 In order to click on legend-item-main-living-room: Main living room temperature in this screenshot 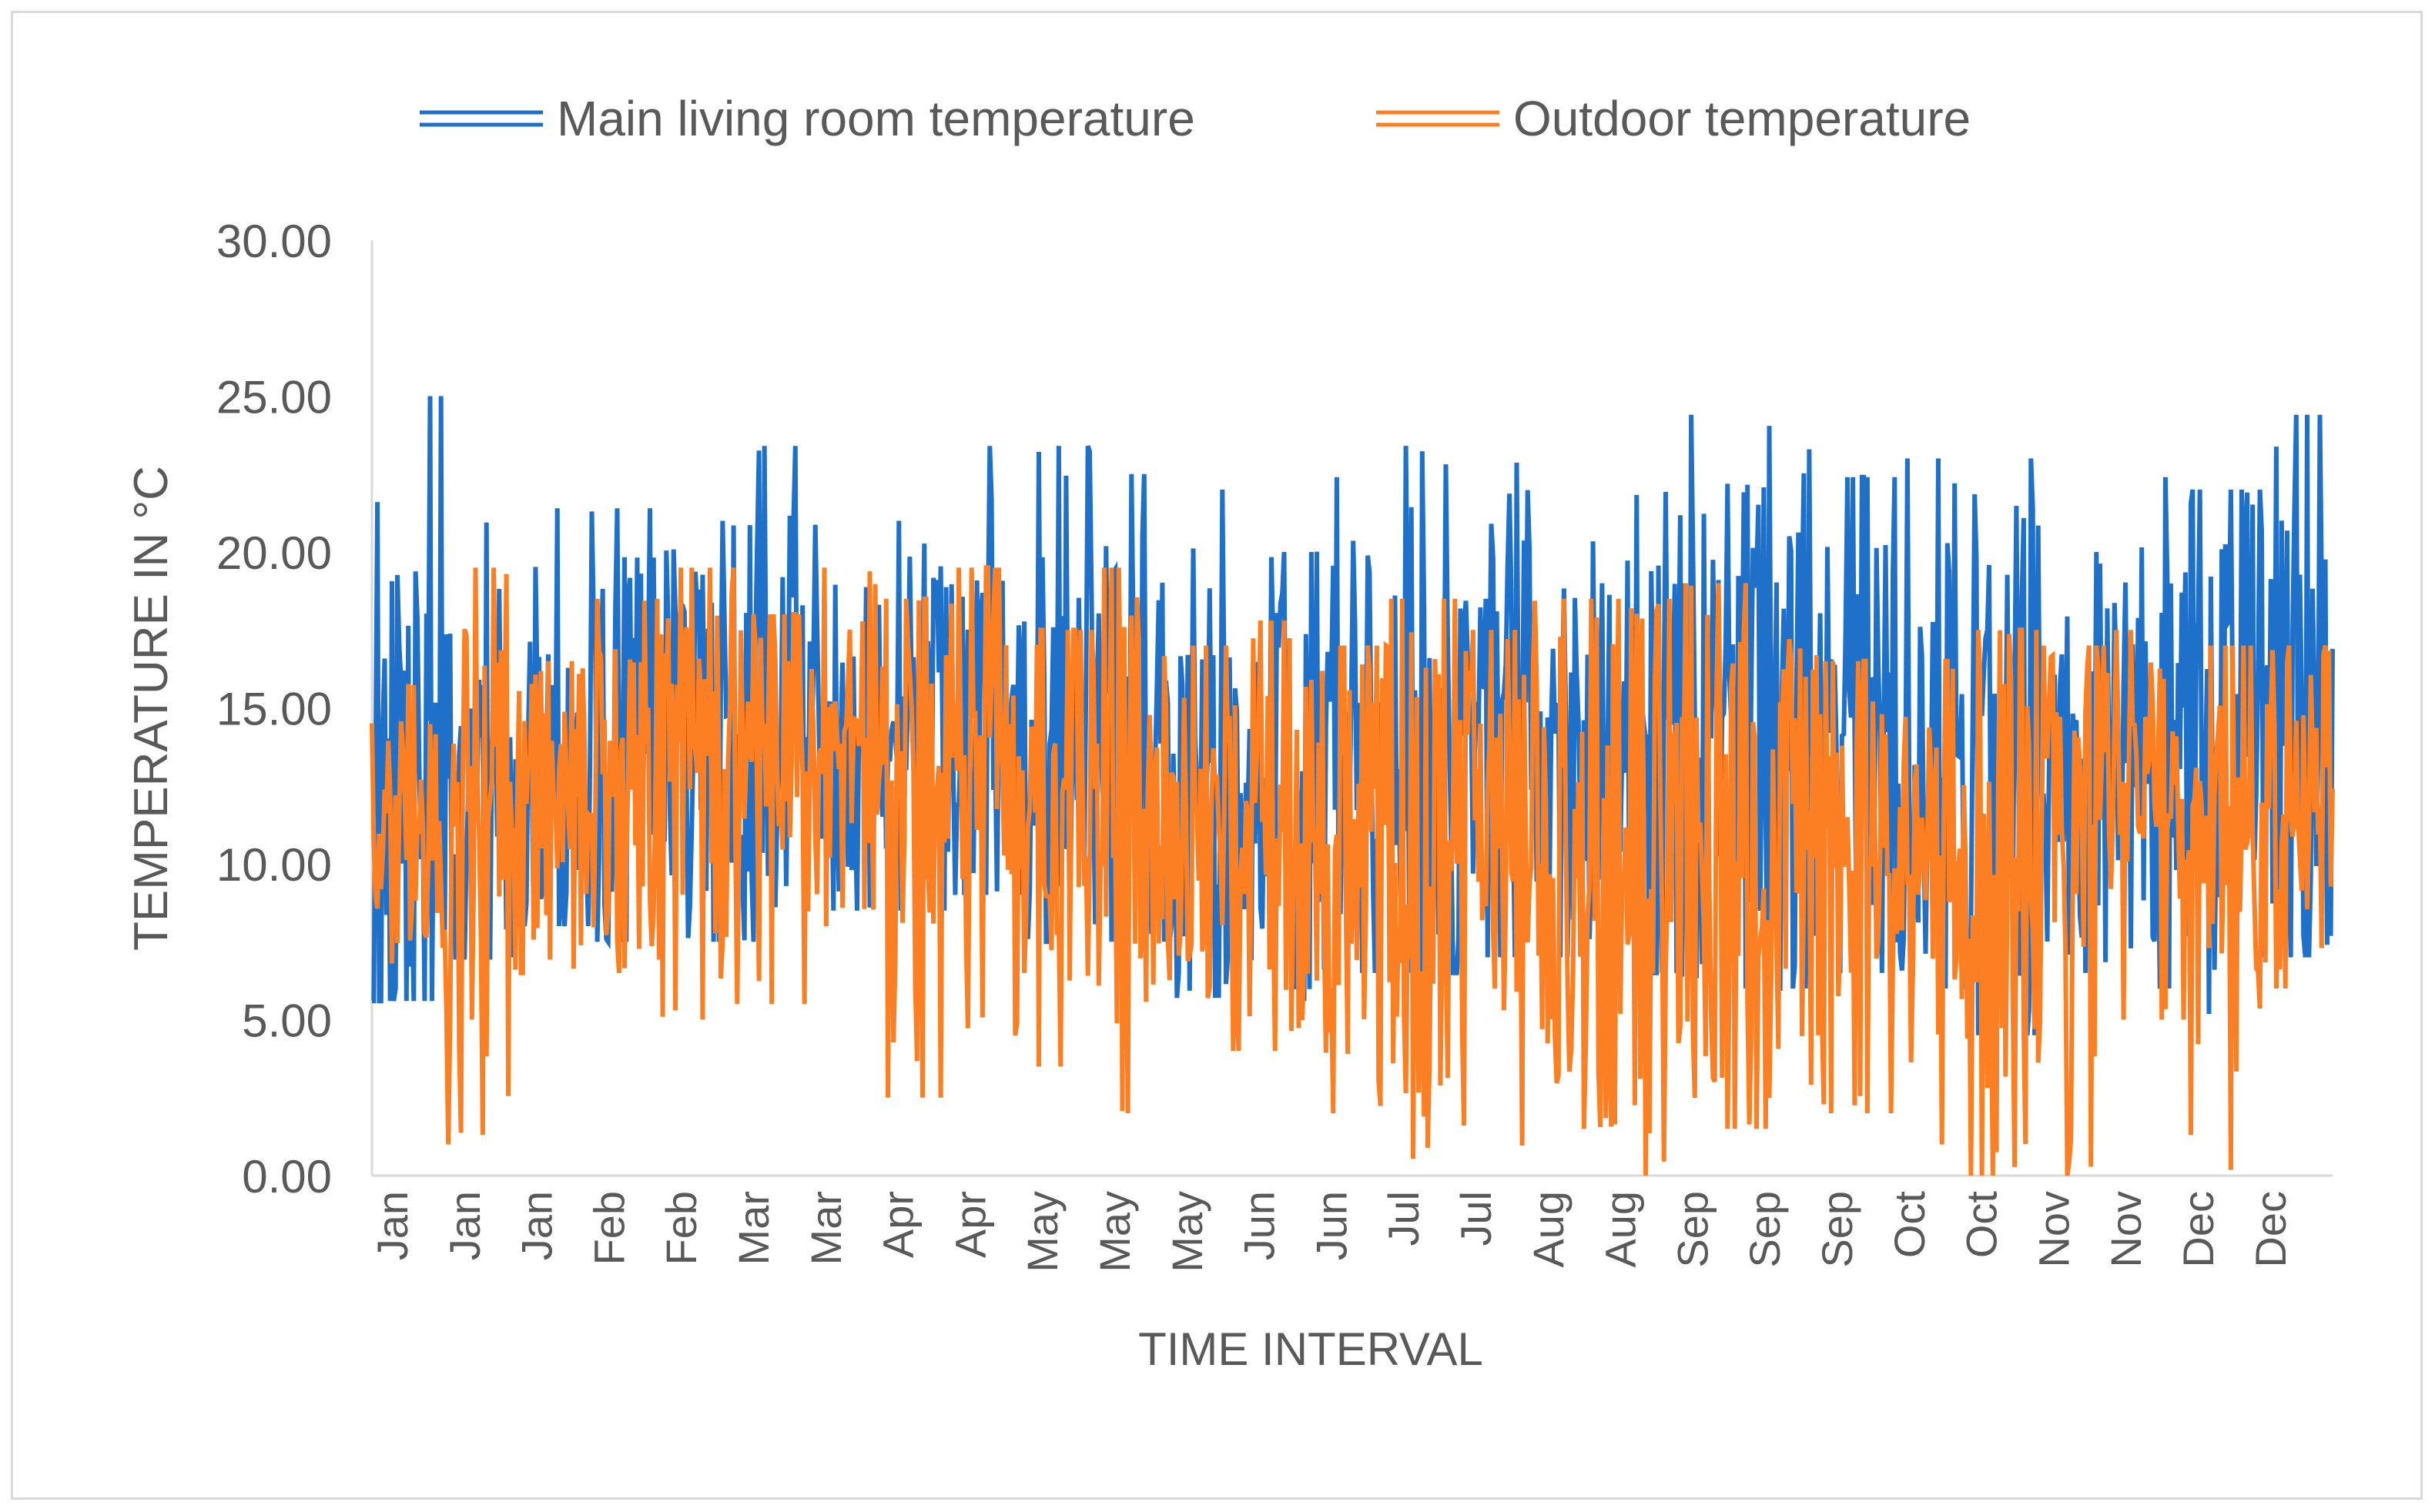, I will do `click(808, 118)`.